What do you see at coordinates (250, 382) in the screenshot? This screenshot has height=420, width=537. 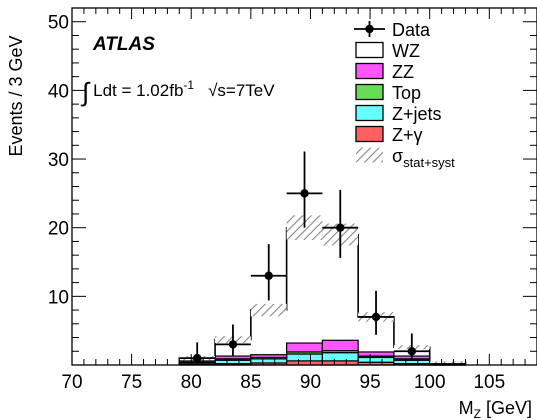 I see `x-tick-label-85: 85` at bounding box center [250, 382].